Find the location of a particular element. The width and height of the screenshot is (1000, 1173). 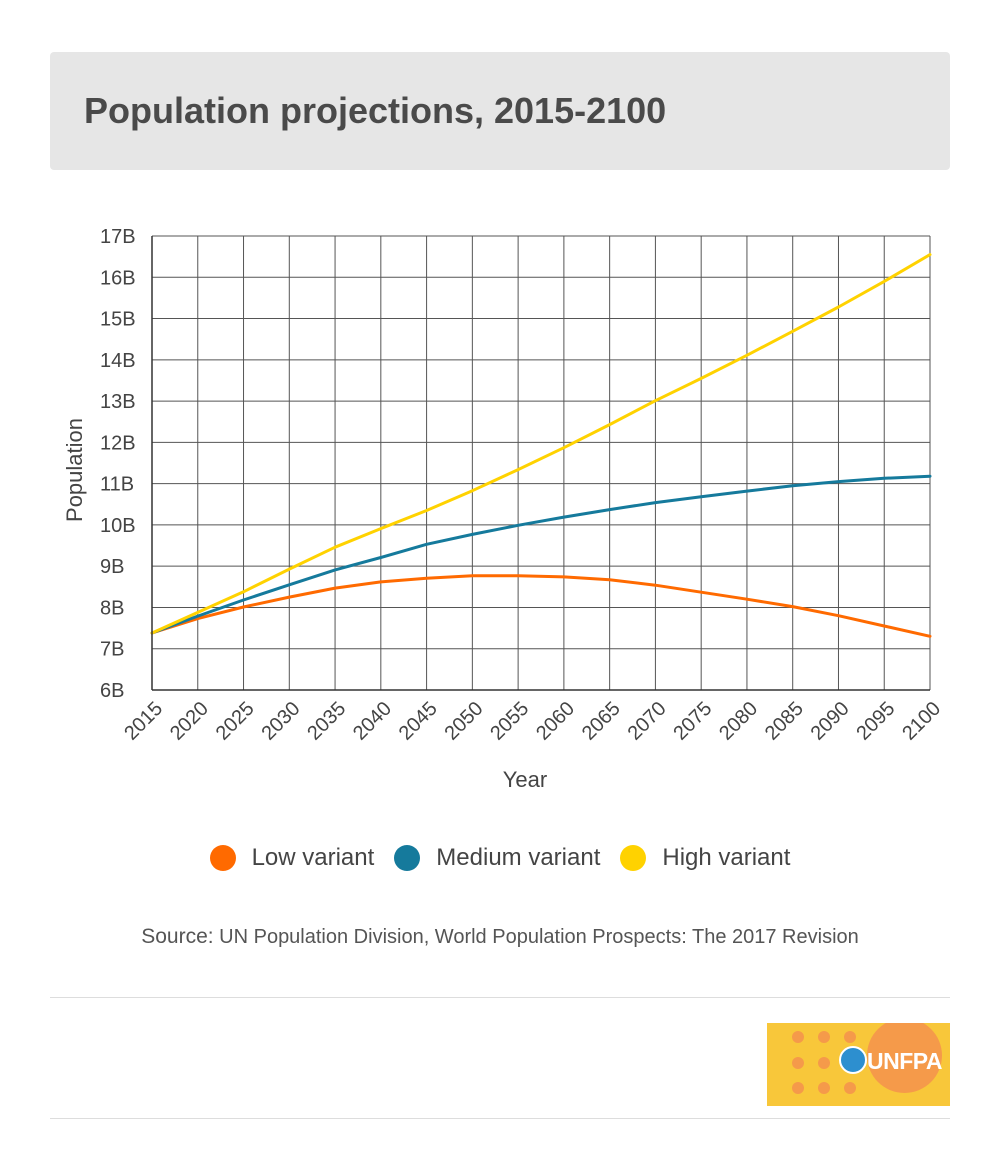

y-tick-label: 7B is located at coordinates (112, 650).